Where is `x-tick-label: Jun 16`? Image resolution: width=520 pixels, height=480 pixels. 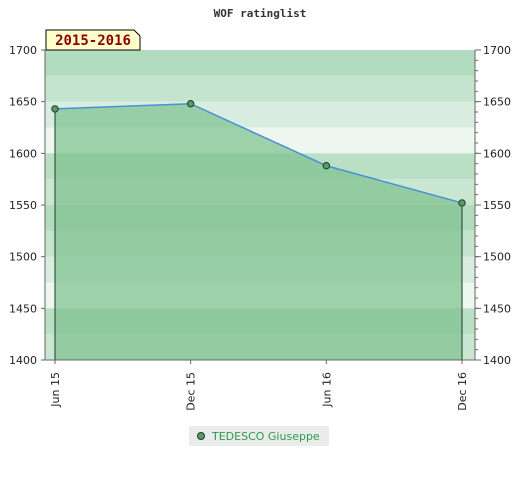 x-tick-label: Jun 16 is located at coordinates (326, 390).